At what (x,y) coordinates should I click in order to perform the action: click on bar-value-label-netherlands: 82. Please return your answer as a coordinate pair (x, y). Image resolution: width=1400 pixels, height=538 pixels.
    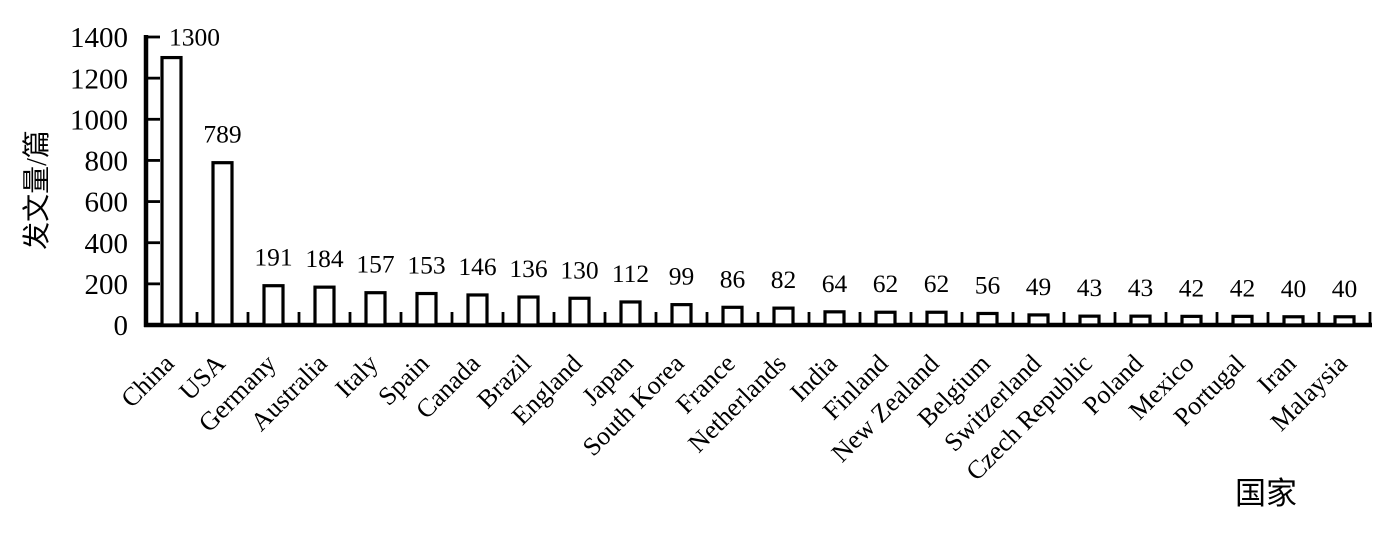
    Looking at the image, I should click on (784, 279).